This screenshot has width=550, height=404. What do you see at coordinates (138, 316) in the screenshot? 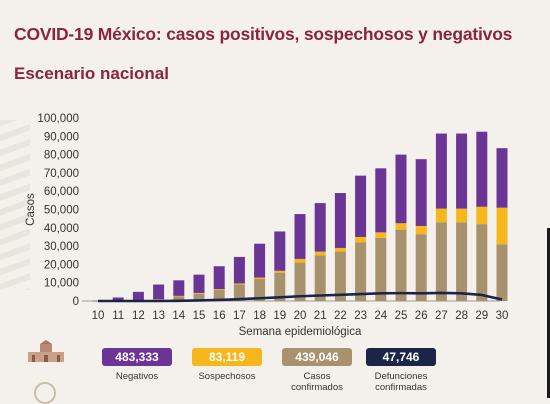
I see `x-tick-label: 12` at bounding box center [138, 316].